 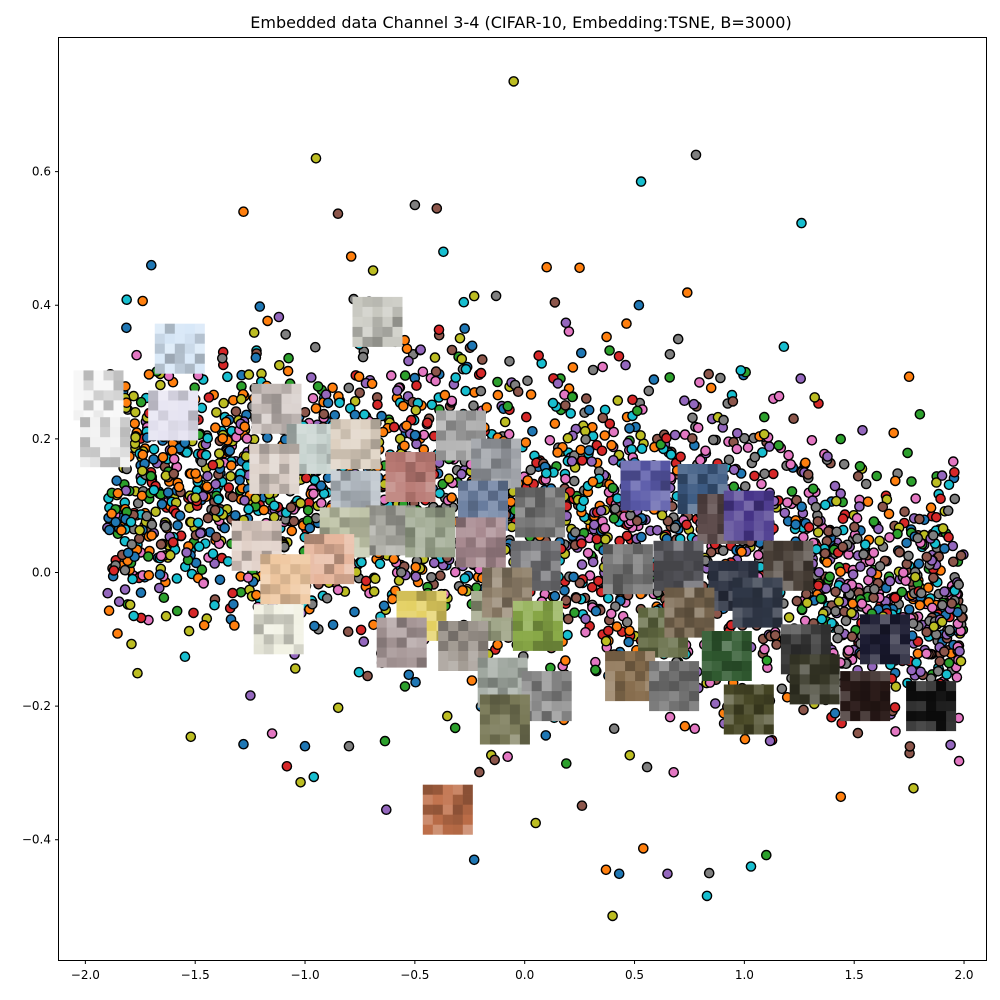 What do you see at coordinates (854, 975) in the screenshot?
I see `x-tick-label: 1.5` at bounding box center [854, 975].